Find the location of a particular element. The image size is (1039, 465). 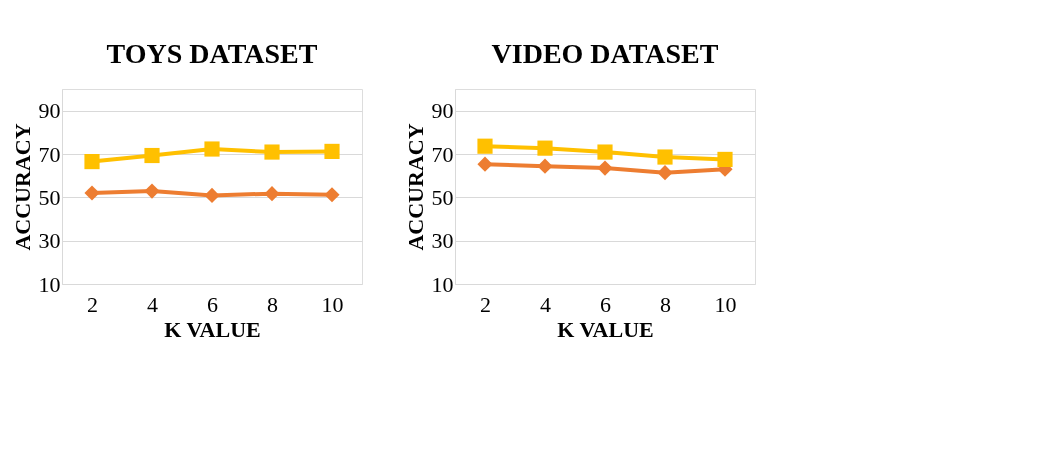

chart-title: TOYS DATASET is located at coordinates (212, 53).